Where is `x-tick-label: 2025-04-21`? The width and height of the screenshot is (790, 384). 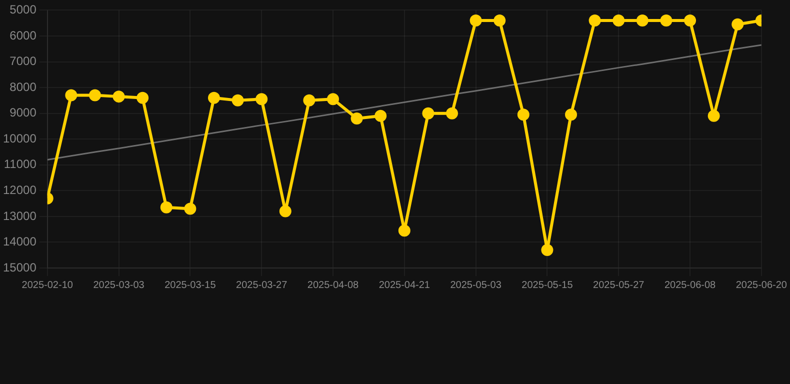
x-tick-label: 2025-04-21 is located at coordinates (404, 285).